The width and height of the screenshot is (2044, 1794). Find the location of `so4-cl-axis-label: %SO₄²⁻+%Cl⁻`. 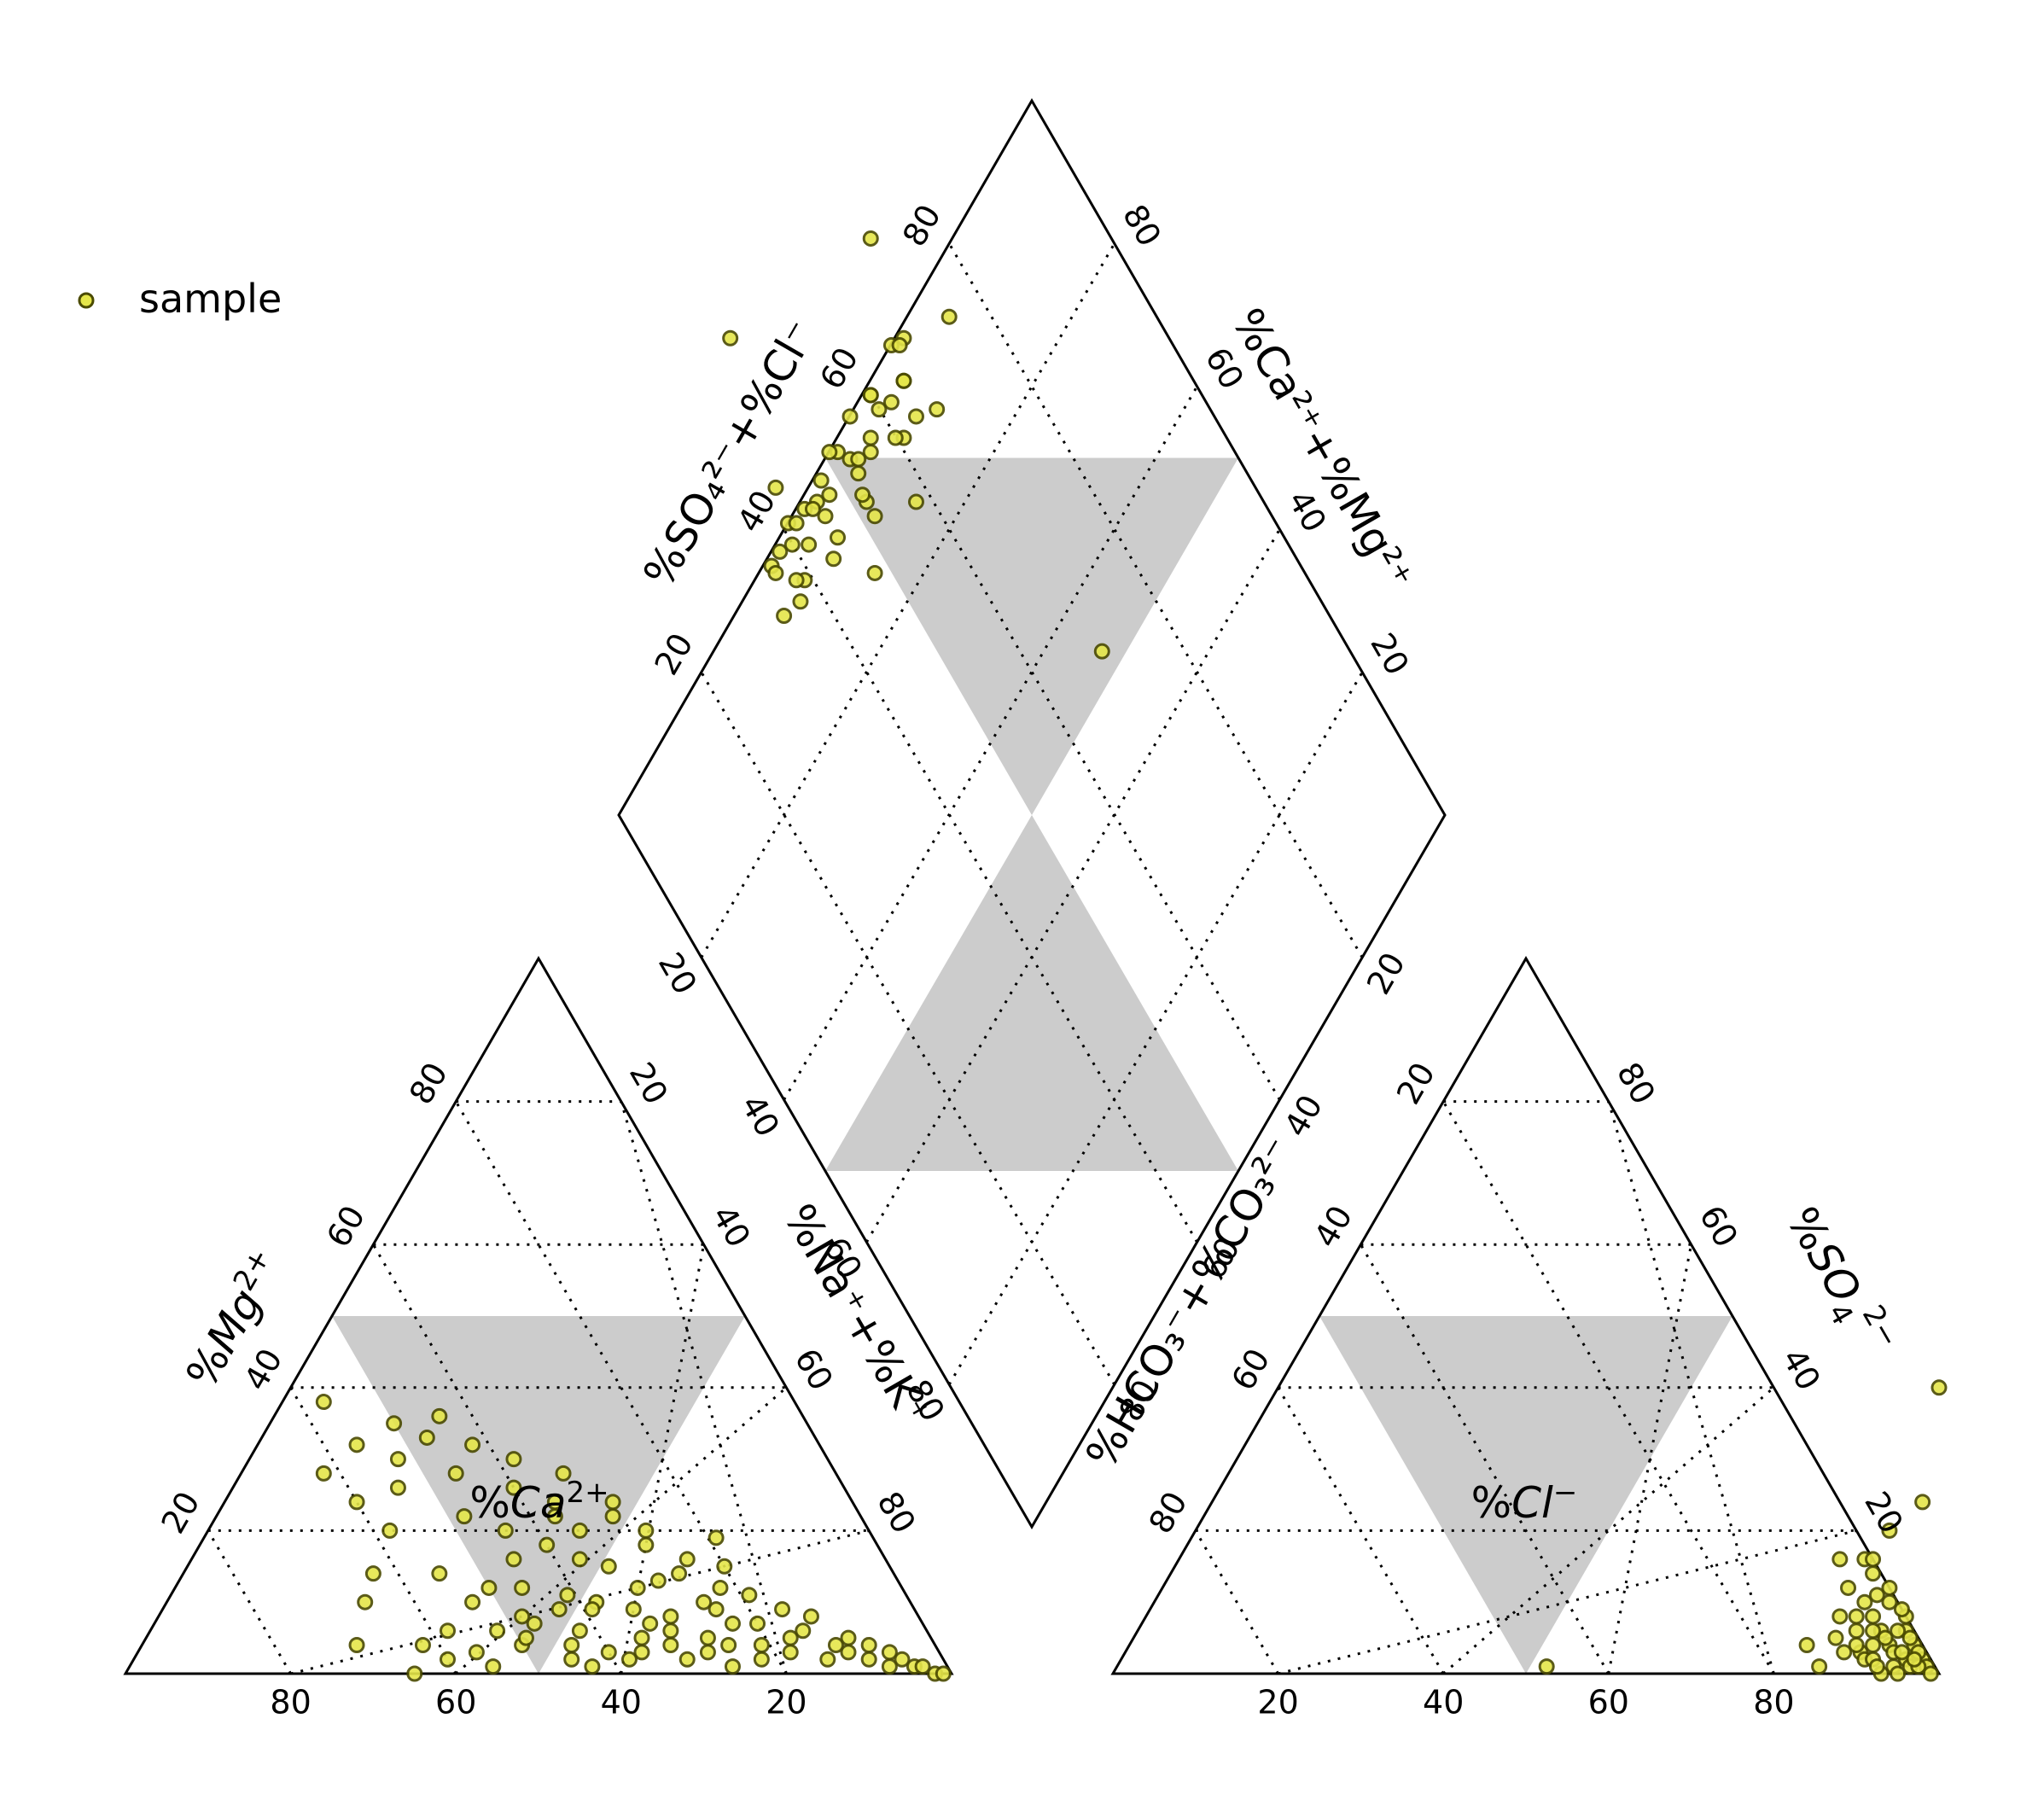

so4-cl-axis-label: %SO₄²⁻+%Cl⁻ is located at coordinates (730, 454).